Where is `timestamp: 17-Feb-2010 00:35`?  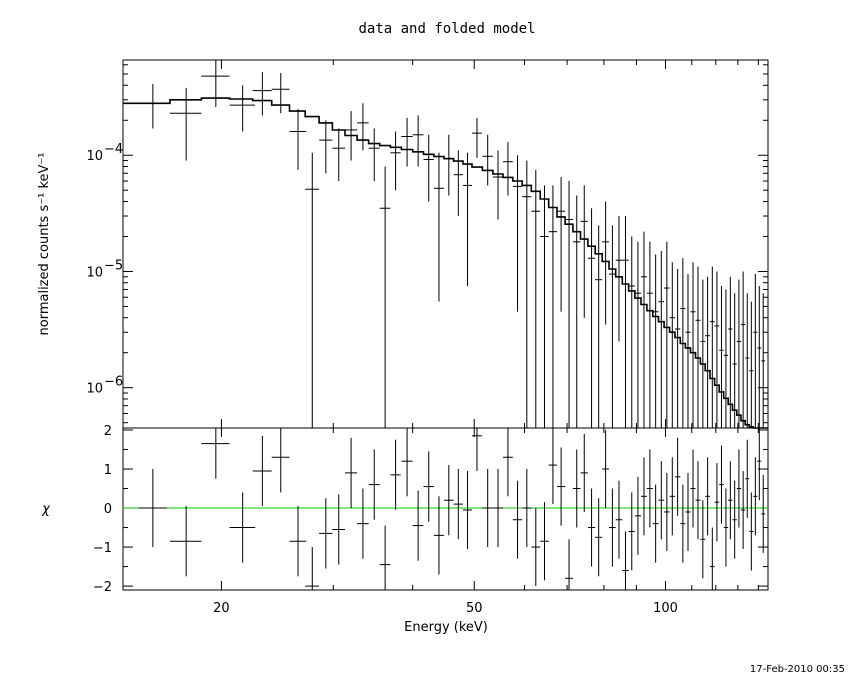
timestamp: 17-Feb-2010 00:35 is located at coordinates (797, 669).